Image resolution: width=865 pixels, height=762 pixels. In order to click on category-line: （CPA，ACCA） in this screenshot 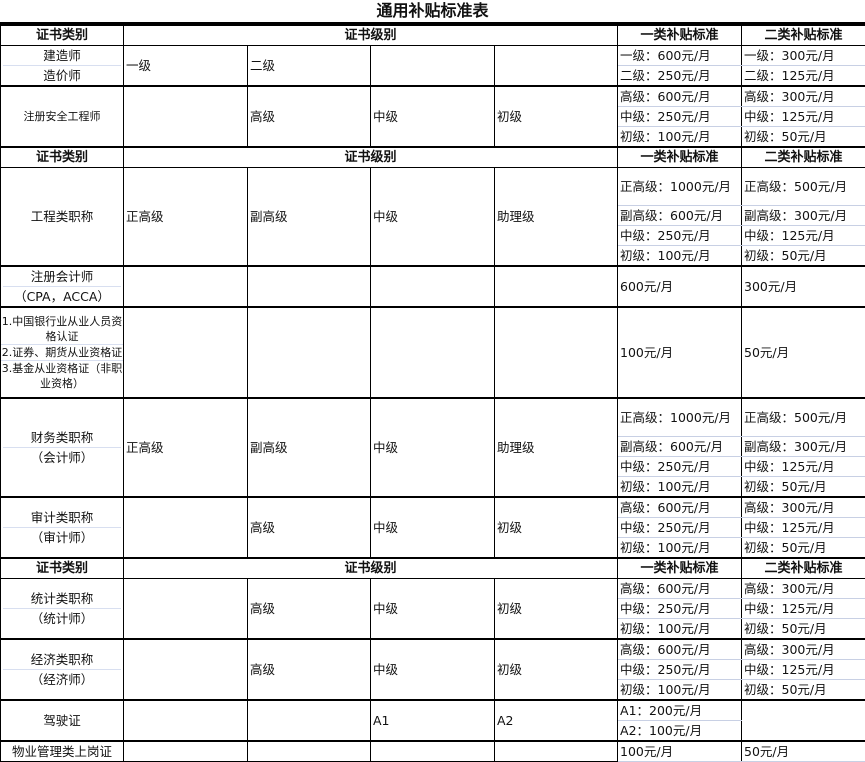, I will do `click(62, 296)`.